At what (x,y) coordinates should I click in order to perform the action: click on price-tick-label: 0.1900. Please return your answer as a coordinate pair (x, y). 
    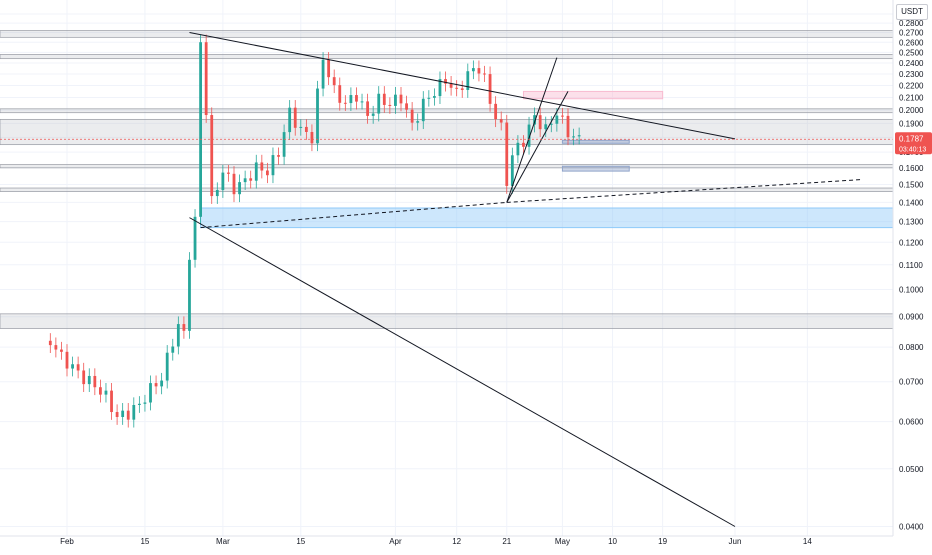
    Looking at the image, I should click on (911, 123).